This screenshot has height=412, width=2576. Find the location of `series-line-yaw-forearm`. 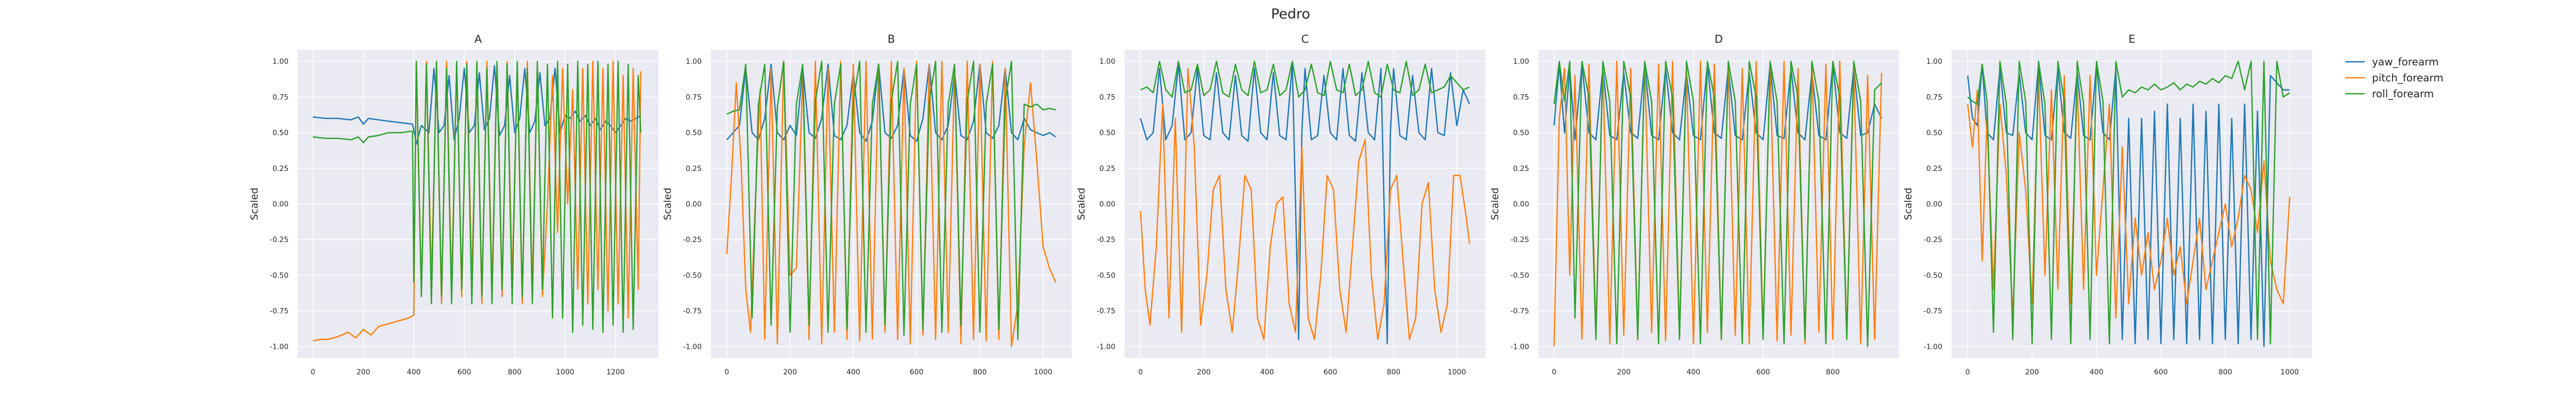

series-line-yaw-forearm is located at coordinates (1305, 204).